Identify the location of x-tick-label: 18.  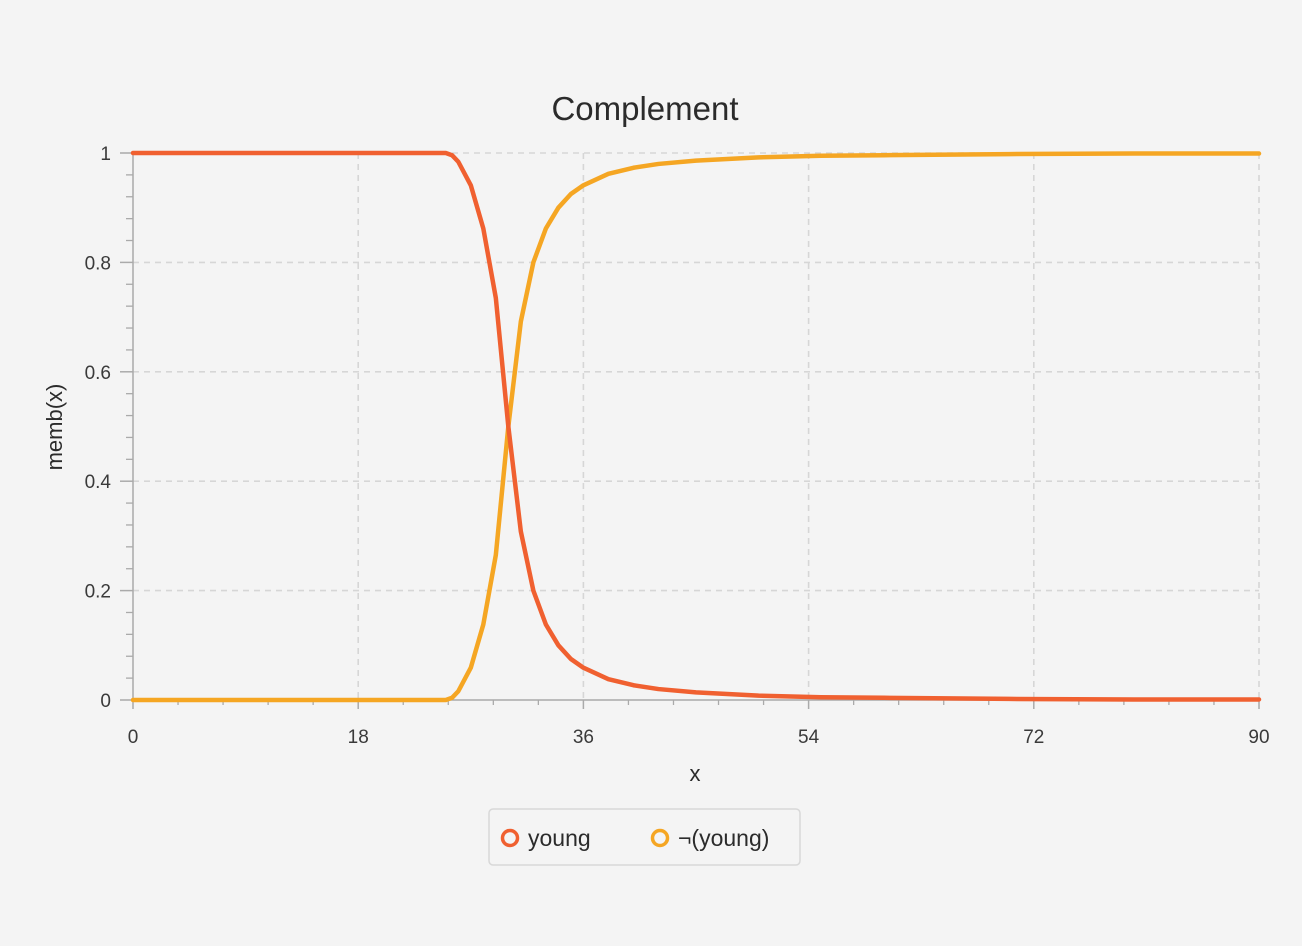
(358, 737).